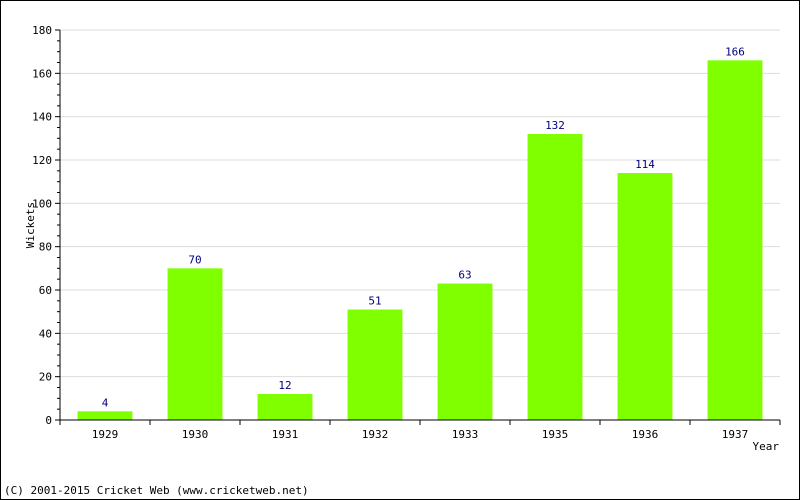 The image size is (800, 500). What do you see at coordinates (766, 446) in the screenshot?
I see `x-axis-title: Year` at bounding box center [766, 446].